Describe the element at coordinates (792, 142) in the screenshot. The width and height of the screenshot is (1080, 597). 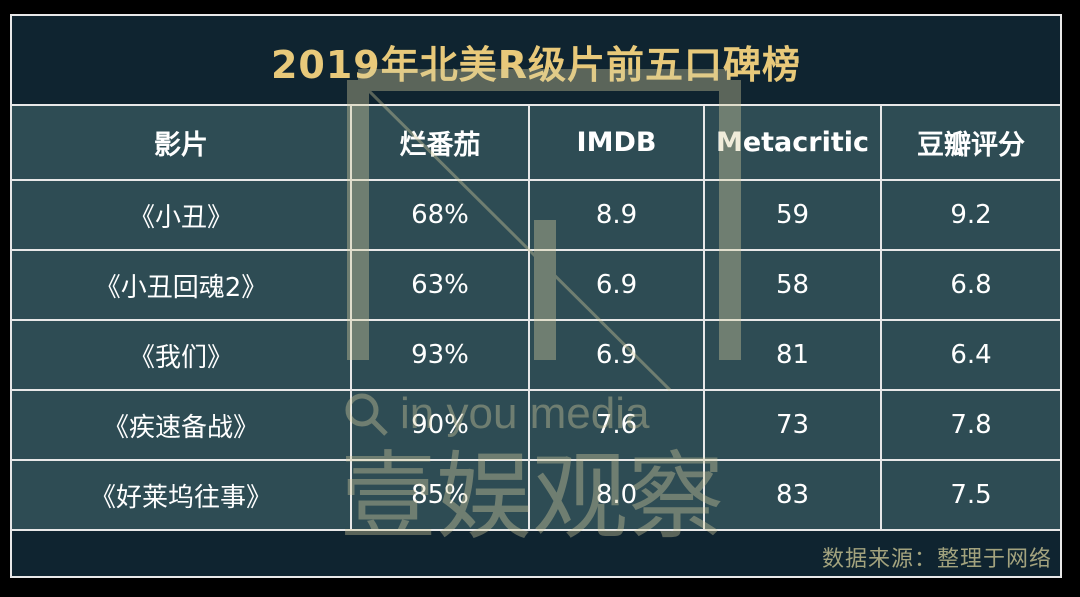
I see `header-metacritic: Metacritic` at that location.